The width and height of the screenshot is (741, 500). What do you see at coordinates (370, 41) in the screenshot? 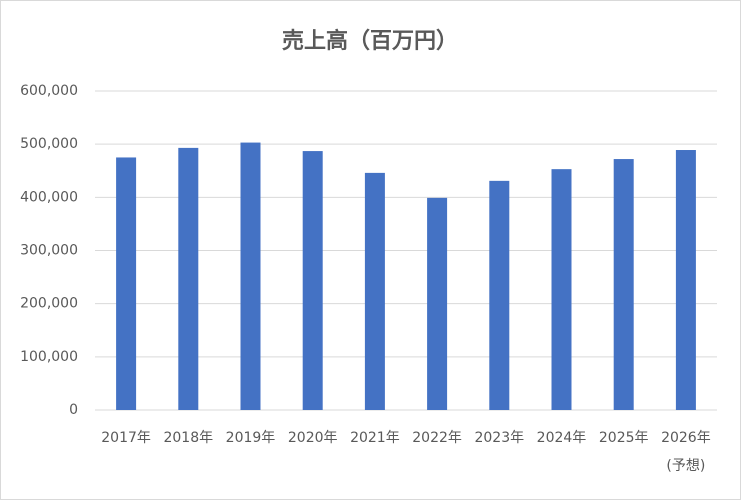
I see `chart-title: 売上高（百万円）` at bounding box center [370, 41].